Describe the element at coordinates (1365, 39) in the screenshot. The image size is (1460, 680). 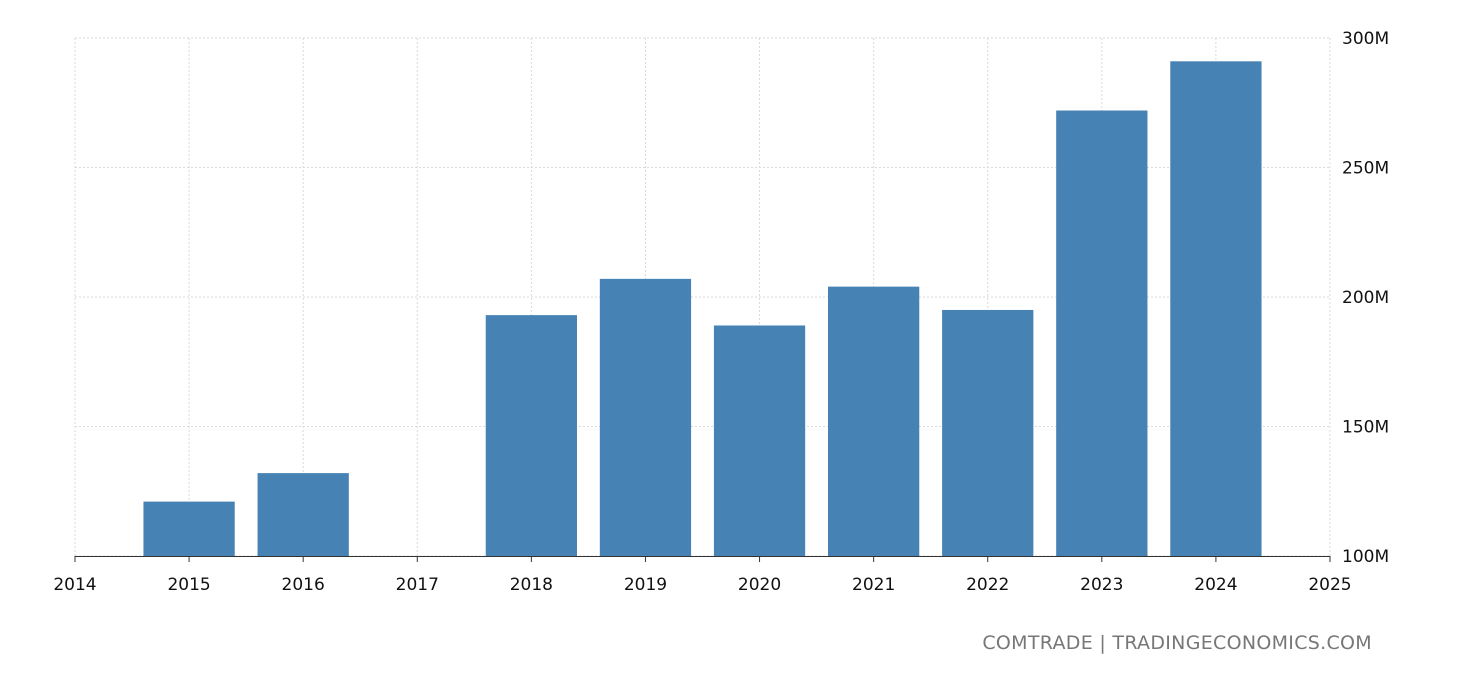
I see `y-tick-label: 300M` at that location.